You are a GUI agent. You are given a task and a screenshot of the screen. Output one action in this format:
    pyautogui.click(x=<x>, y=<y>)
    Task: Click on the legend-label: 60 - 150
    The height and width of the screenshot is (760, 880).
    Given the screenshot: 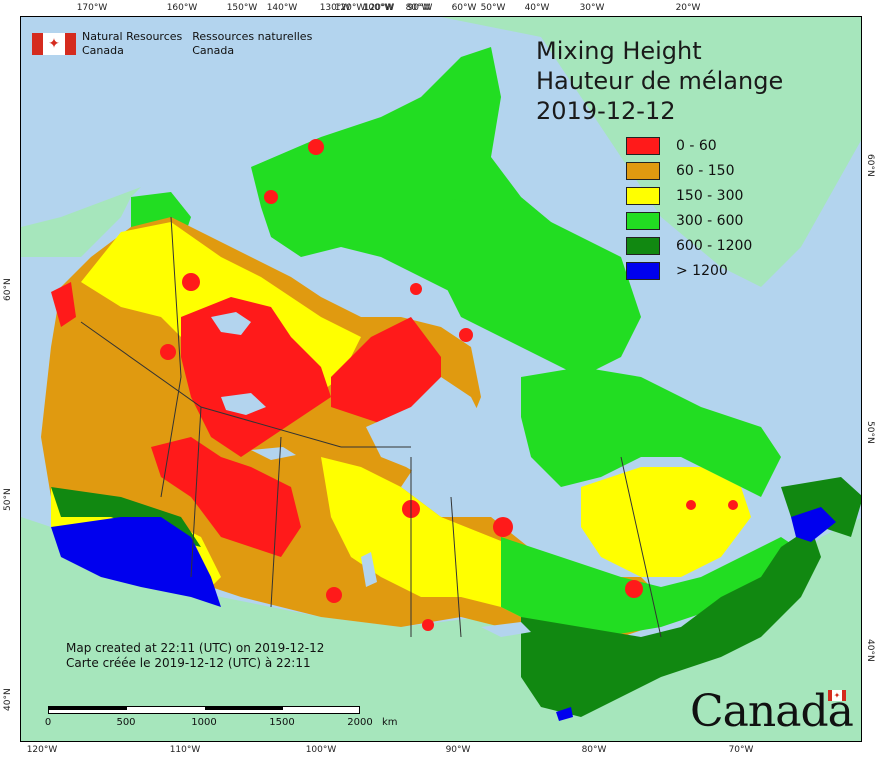 What is the action you would take?
    pyautogui.click(x=705, y=170)
    